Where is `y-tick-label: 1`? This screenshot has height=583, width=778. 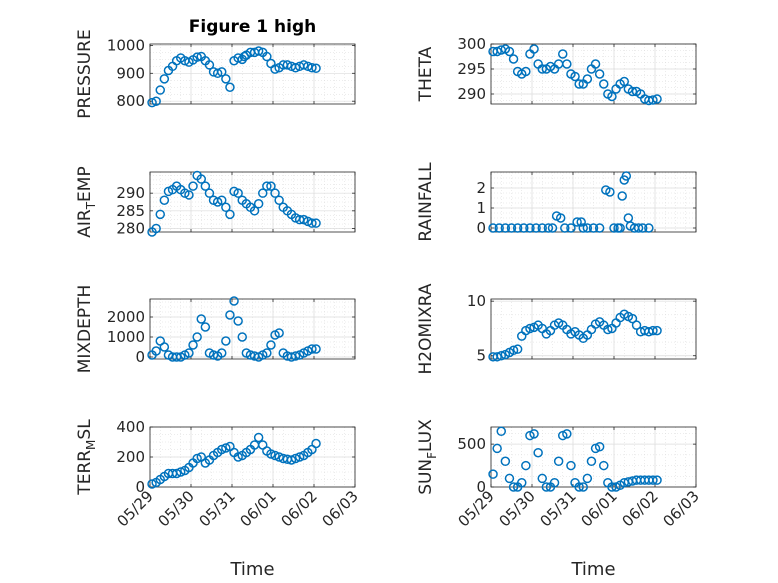
y-tick-label: 1 is located at coordinates (481, 208).